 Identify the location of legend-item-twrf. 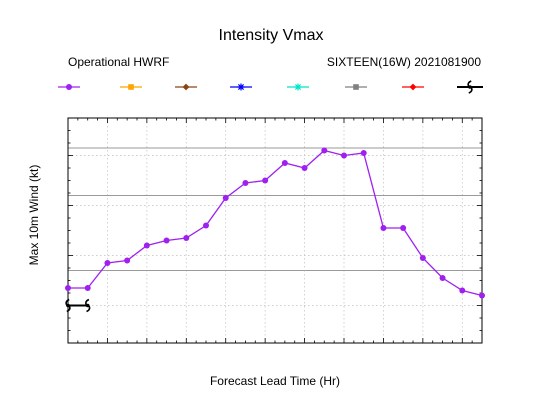
(186, 87).